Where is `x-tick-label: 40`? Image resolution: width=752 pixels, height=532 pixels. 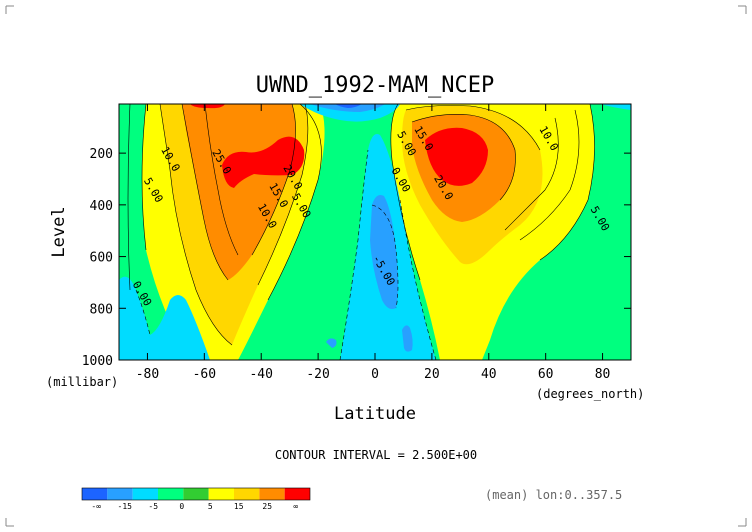 x-tick-label: 40 is located at coordinates (489, 374).